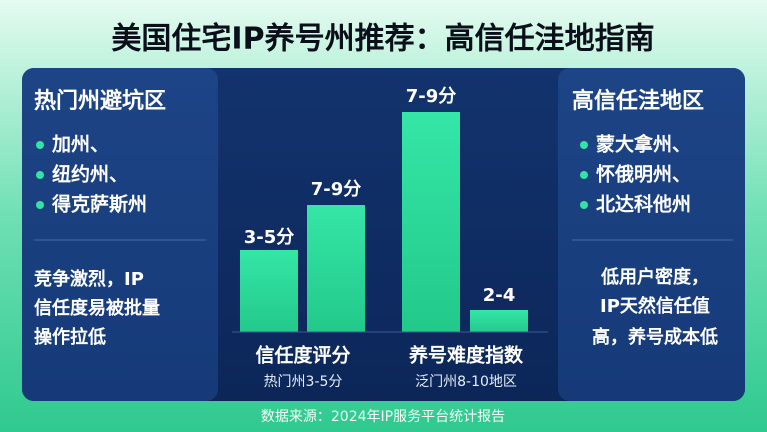 The height and width of the screenshot is (432, 767). Describe the element at coordinates (303, 382) in the screenshot. I see `group-sublabel: 热门州3-5分` at that location.